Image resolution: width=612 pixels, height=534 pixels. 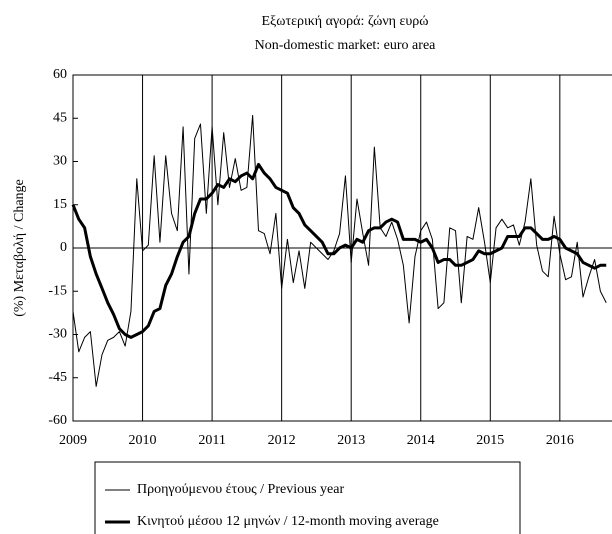 What do you see at coordinates (211, 440) in the screenshot?
I see `x-tick-label: 2011` at bounding box center [211, 440].